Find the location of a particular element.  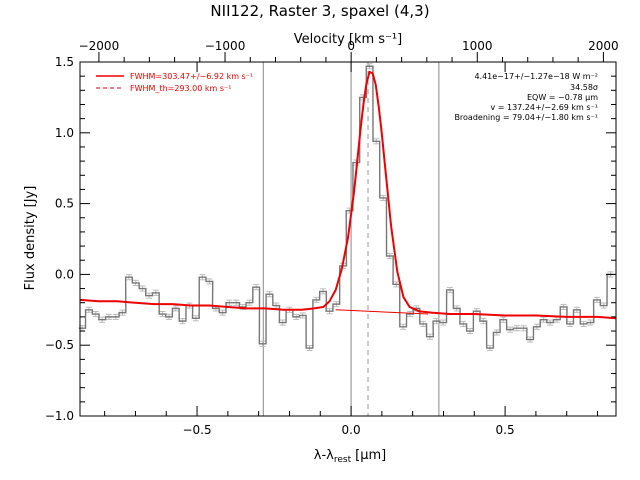

continuum-line is located at coordinates (382, 312).